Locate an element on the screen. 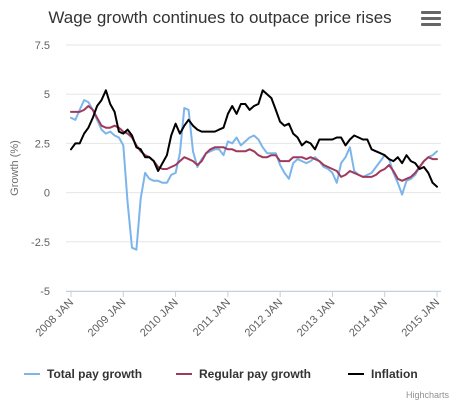 Image resolution: width=461 pixels, height=407 pixels. y-tick-label: 0 is located at coordinates (47, 194).